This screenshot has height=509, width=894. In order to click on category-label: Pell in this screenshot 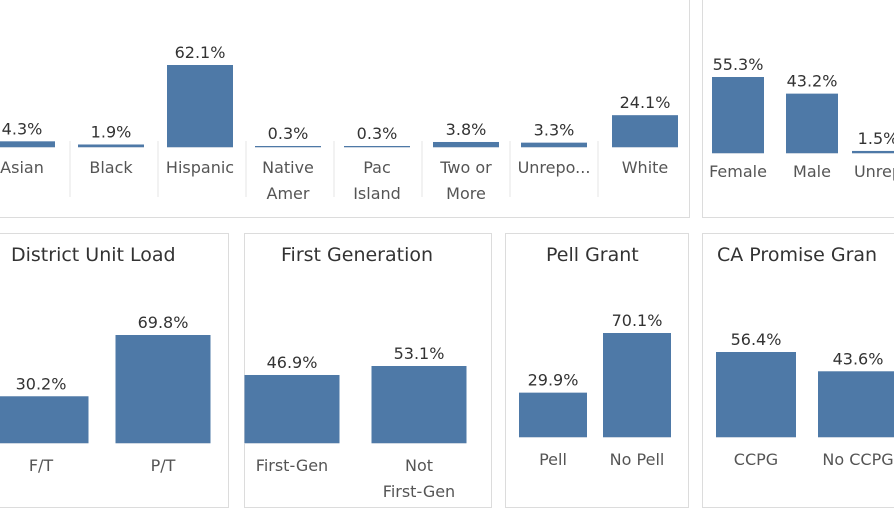, I will do `click(553, 459)`.